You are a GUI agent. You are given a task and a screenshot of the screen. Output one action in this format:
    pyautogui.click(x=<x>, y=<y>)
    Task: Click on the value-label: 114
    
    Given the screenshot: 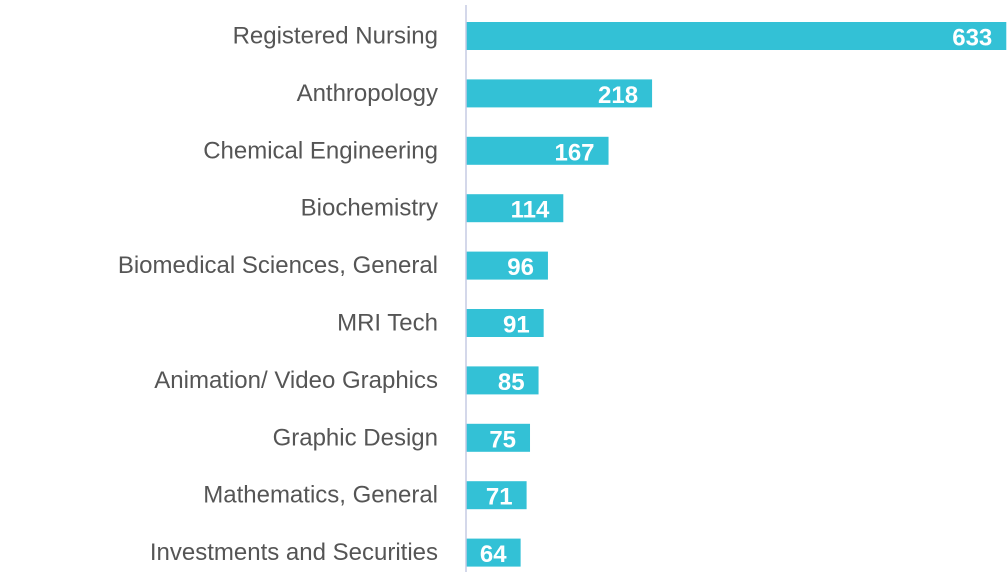 What is the action you would take?
    pyautogui.click(x=530, y=210)
    